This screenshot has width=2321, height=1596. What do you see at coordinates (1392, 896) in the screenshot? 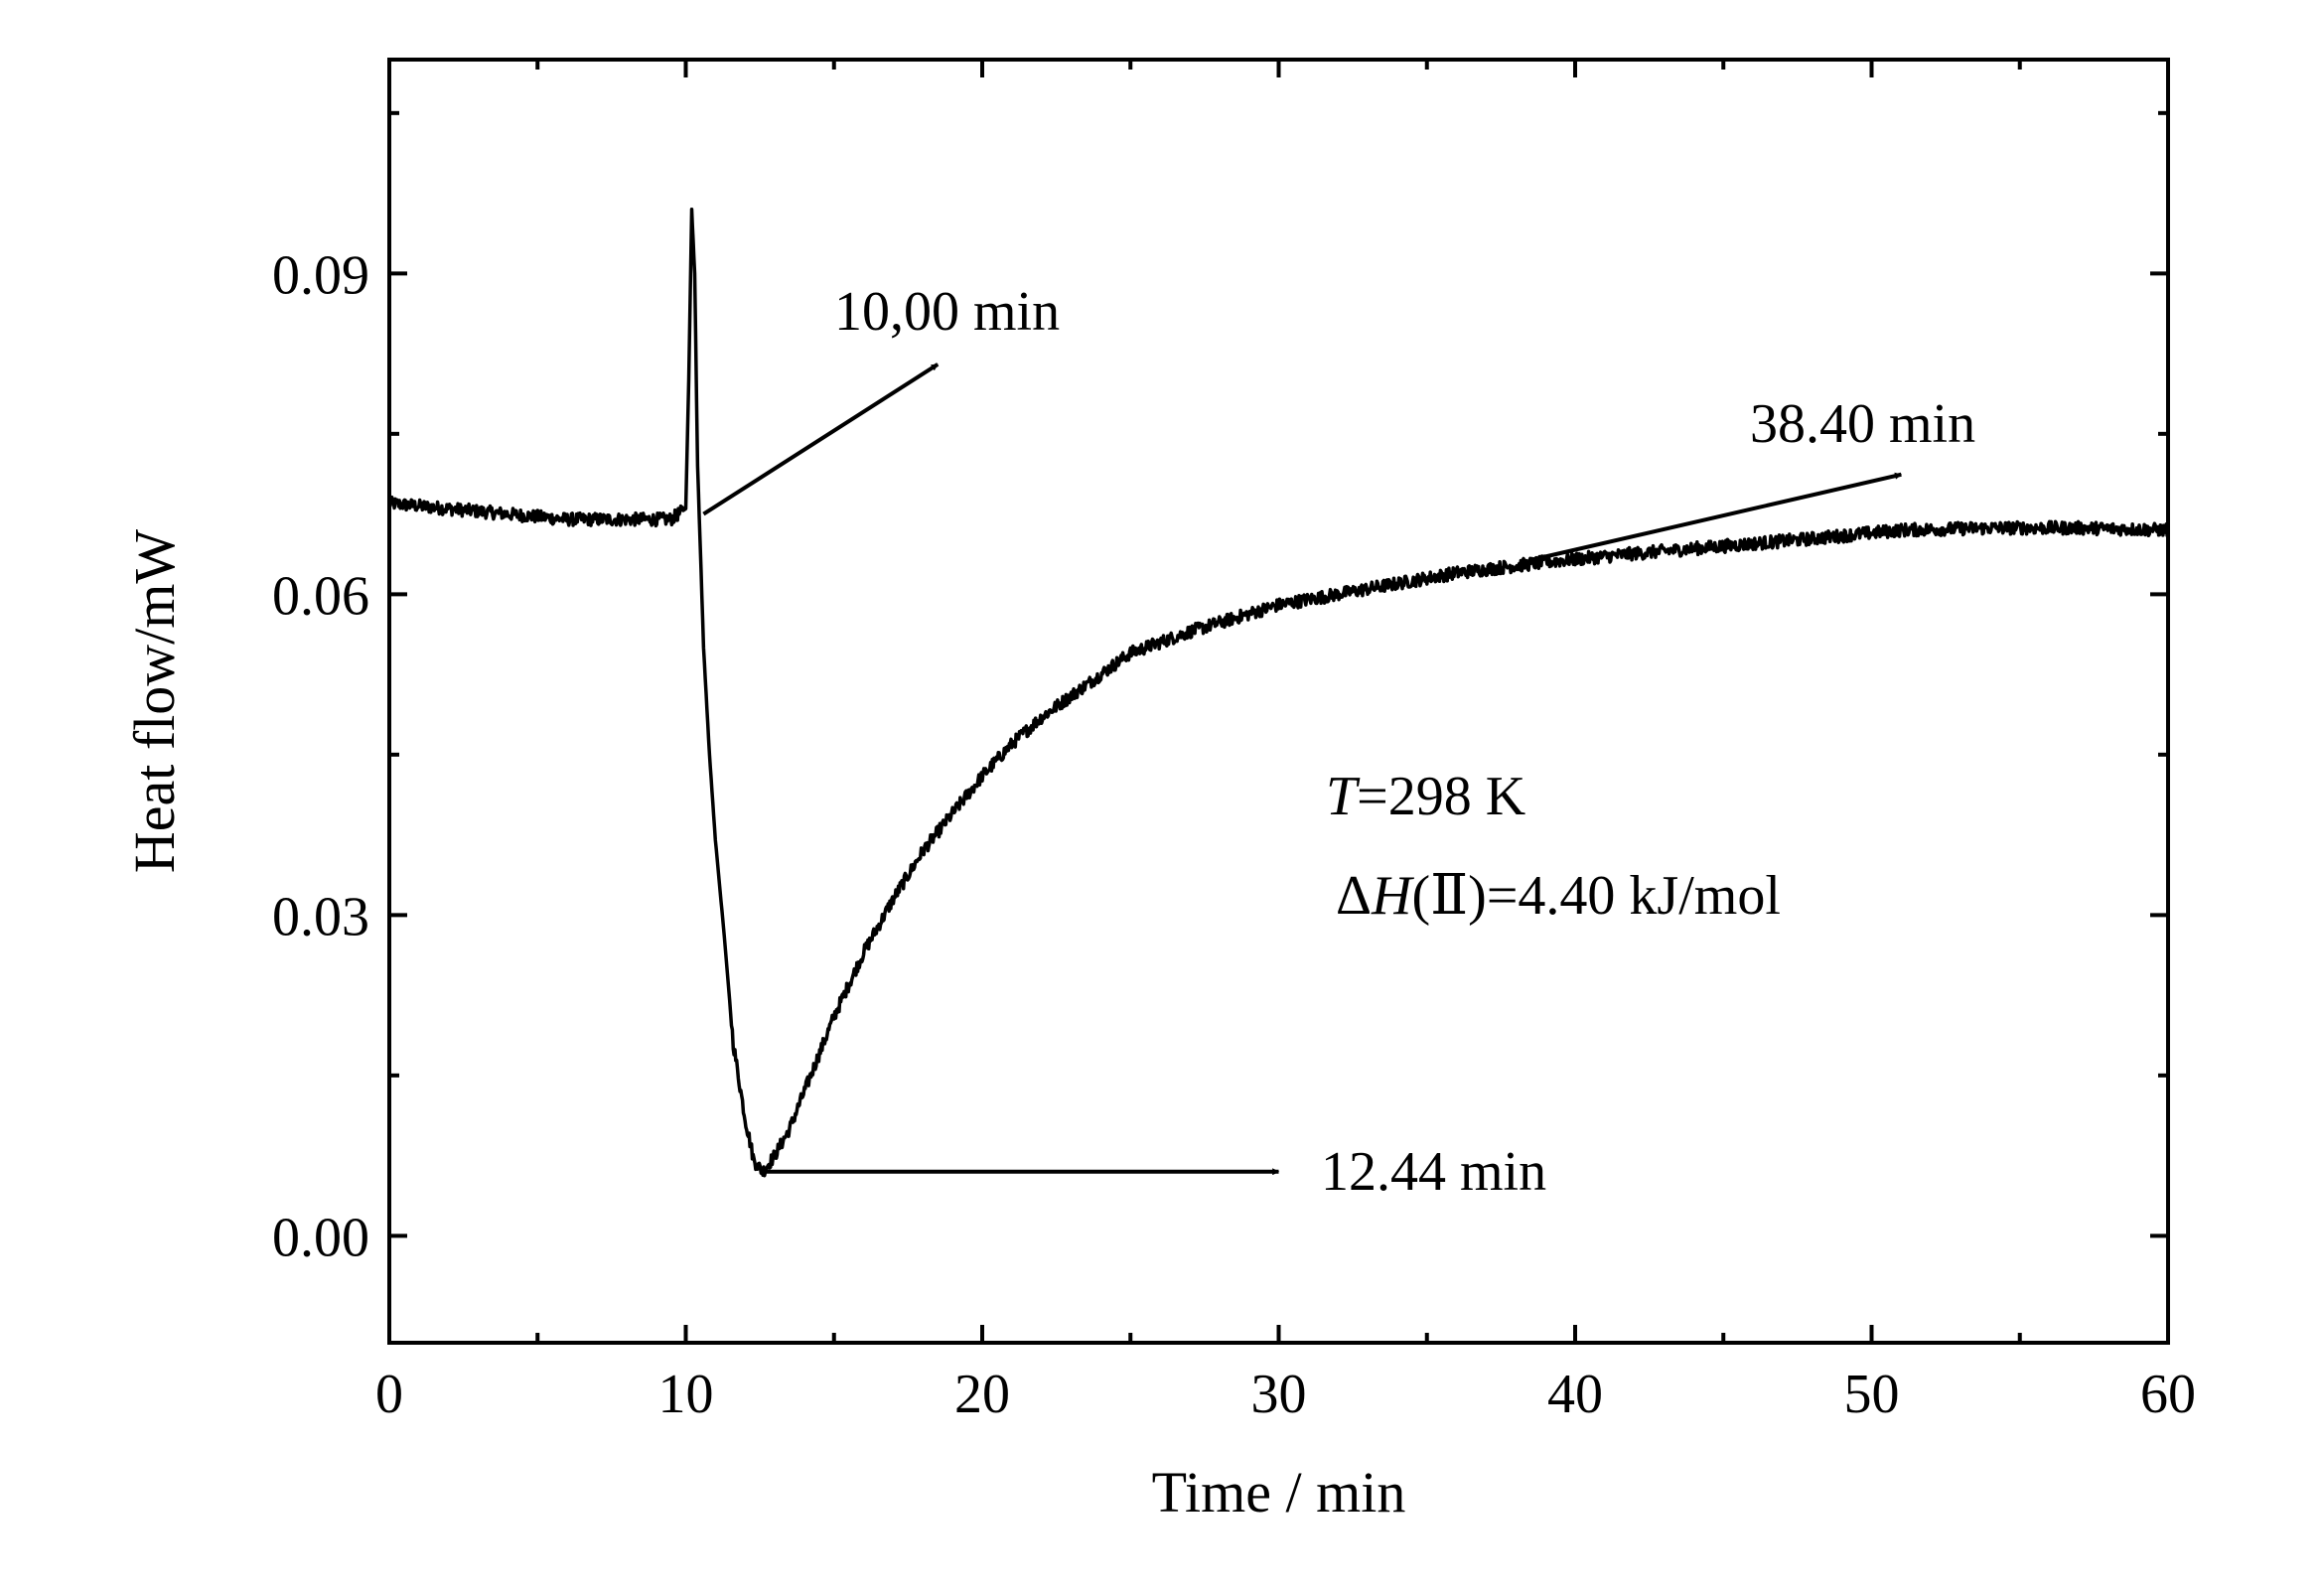
I see `enthalpy-symbol: H` at bounding box center [1392, 896].